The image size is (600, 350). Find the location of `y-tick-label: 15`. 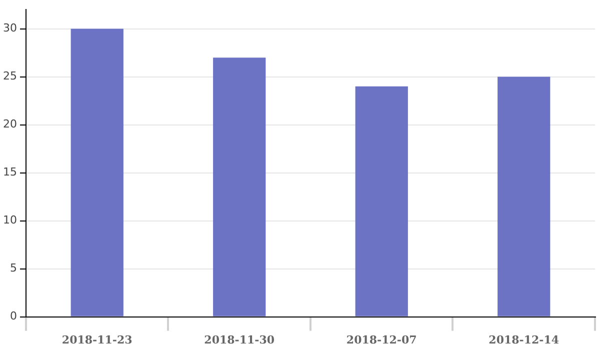

y-tick-label: 15 is located at coordinates (9, 172).